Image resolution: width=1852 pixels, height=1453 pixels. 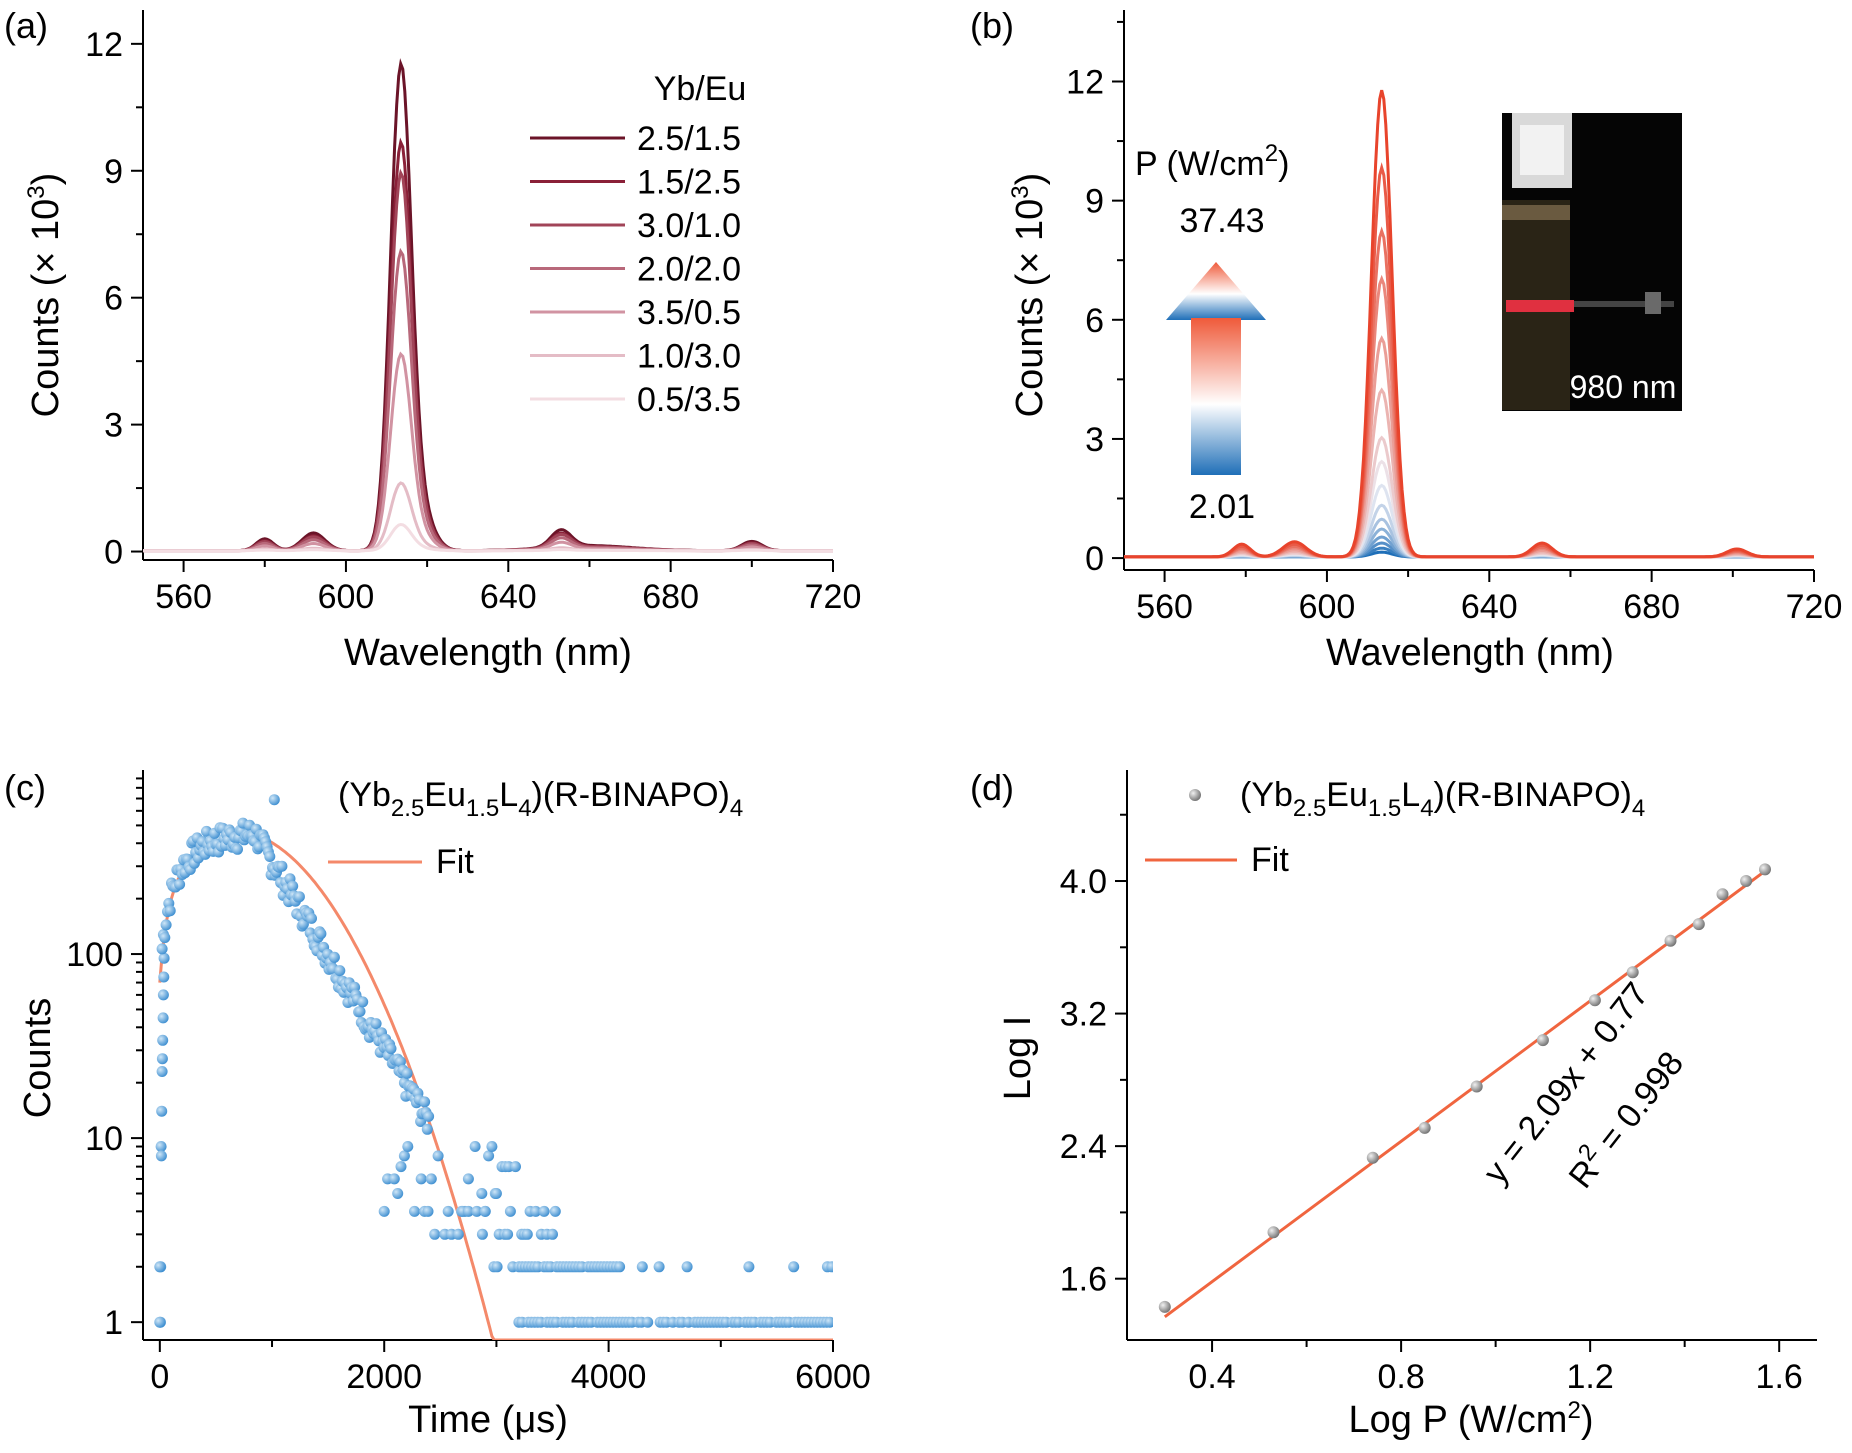 What do you see at coordinates (1212, 161) in the screenshot?
I see `panel-b-power-title: P (W/cm2)` at bounding box center [1212, 161].